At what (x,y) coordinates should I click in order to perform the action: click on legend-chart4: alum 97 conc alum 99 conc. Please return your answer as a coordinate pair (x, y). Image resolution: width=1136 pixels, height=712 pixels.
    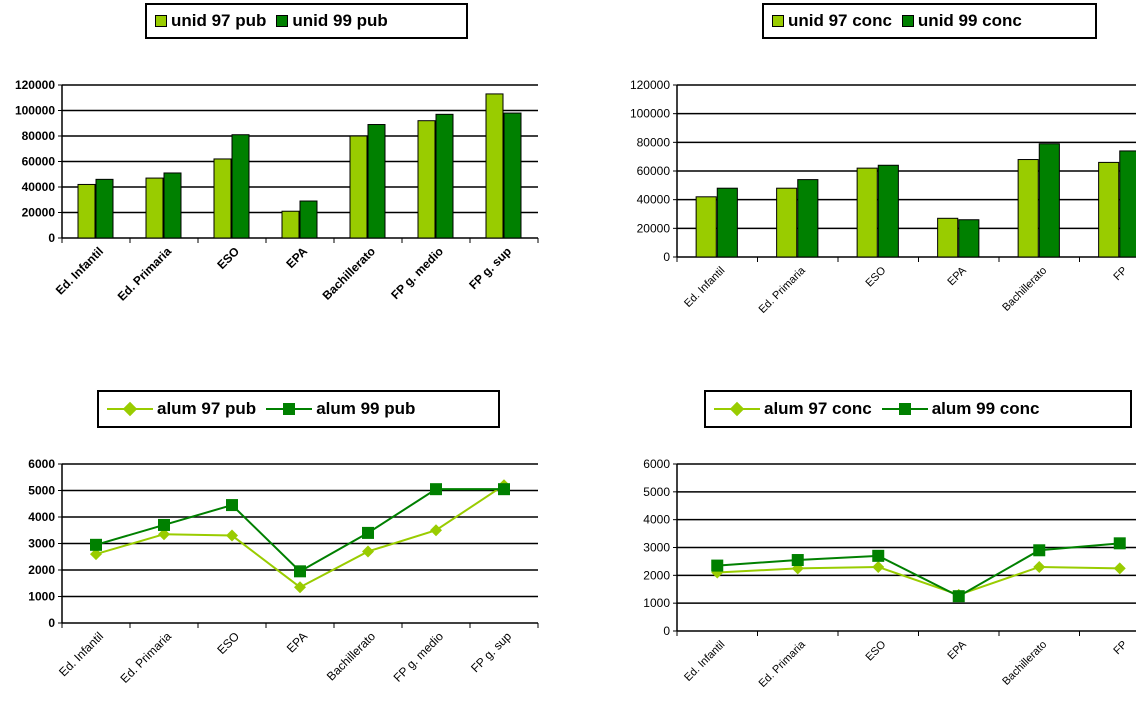
    Looking at the image, I should click on (918, 409).